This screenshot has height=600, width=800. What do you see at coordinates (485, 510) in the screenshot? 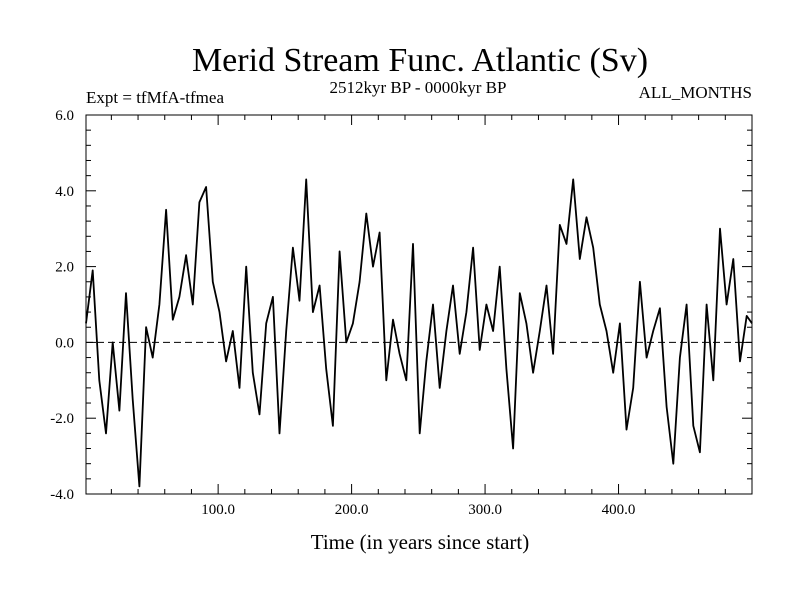
I see `x-tick-label: 300.0` at bounding box center [485, 510].